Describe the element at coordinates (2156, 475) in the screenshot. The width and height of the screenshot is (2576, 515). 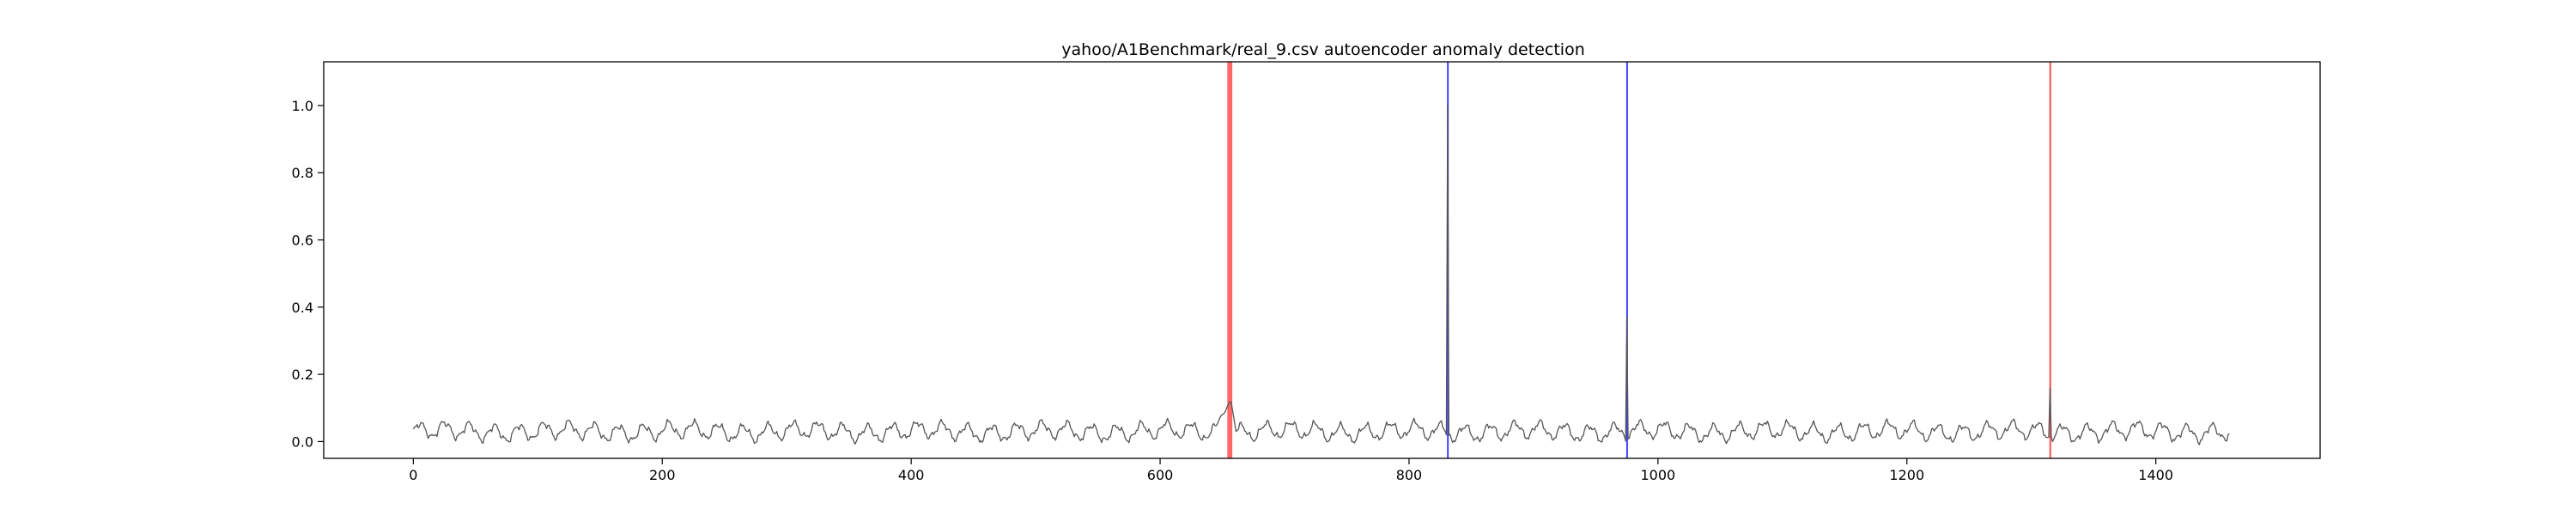
I see `x-tick-label: 1400` at that location.